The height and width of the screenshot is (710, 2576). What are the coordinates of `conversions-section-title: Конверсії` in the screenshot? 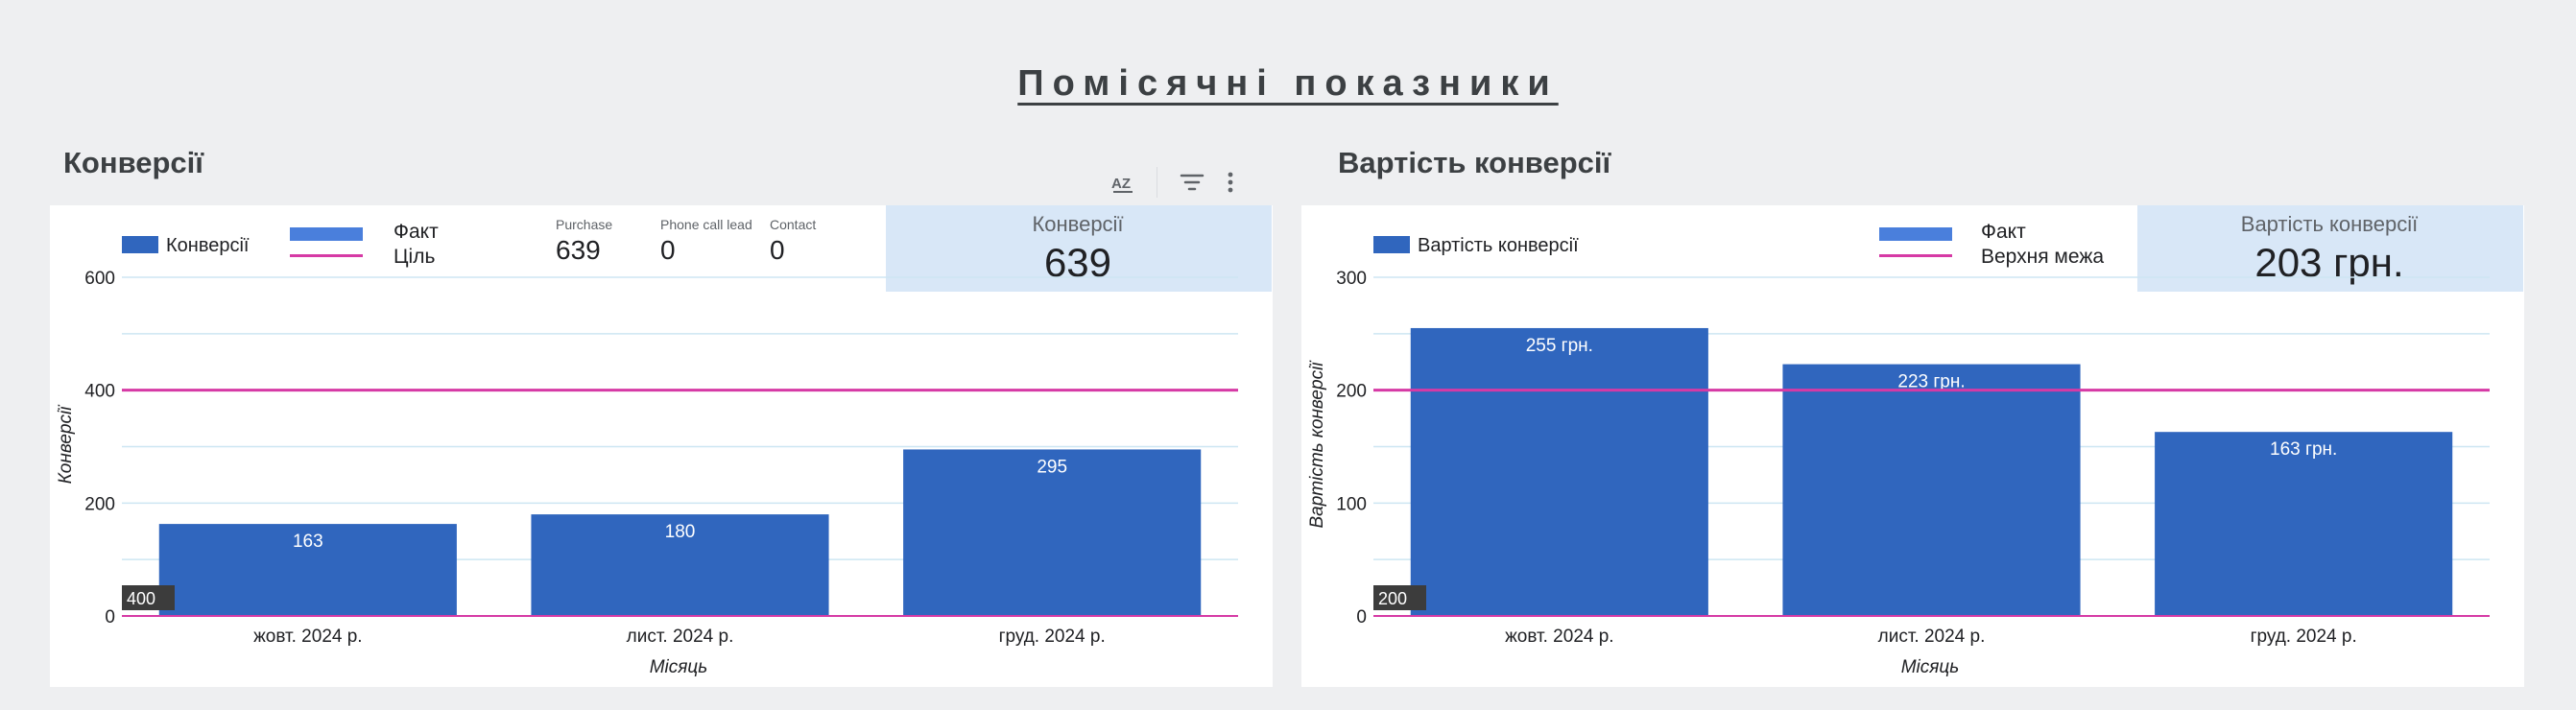 It's located at (133, 162).